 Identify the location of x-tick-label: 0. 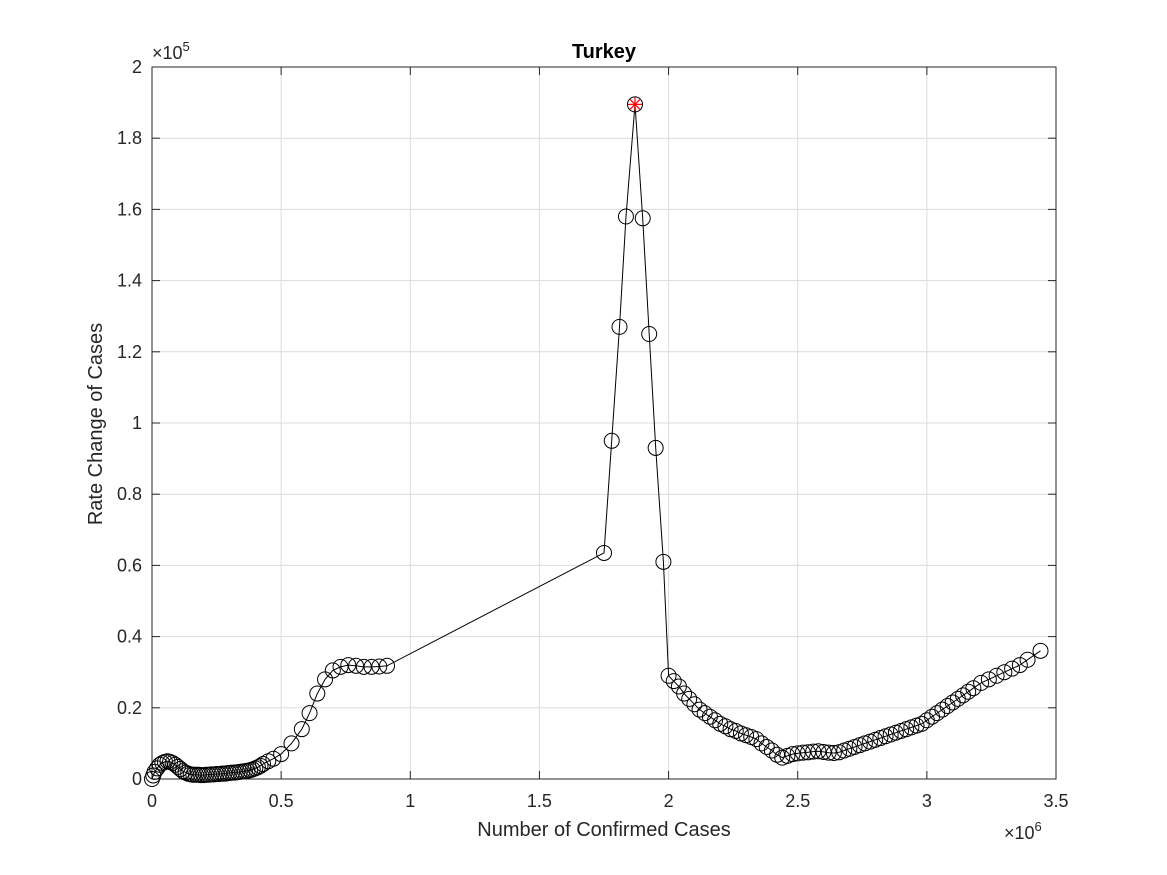
(152, 801).